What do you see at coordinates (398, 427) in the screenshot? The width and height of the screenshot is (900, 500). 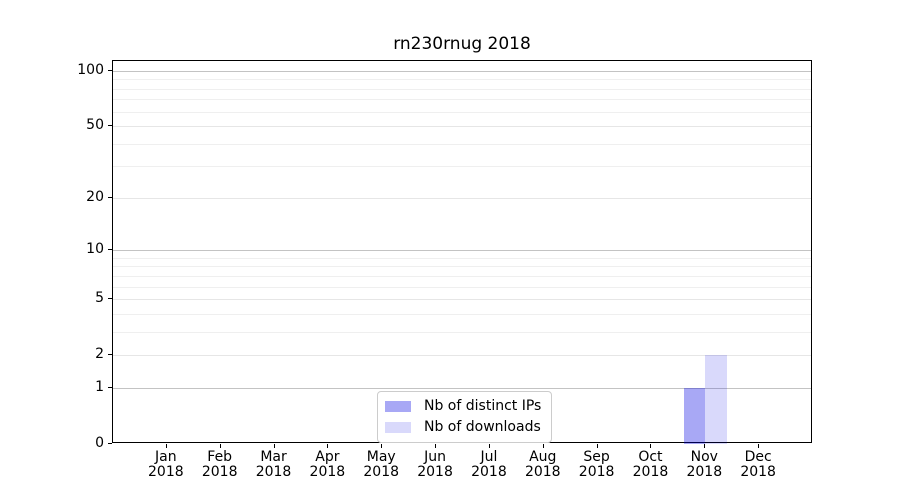 I see `legend-swatch-downloads-icon` at bounding box center [398, 427].